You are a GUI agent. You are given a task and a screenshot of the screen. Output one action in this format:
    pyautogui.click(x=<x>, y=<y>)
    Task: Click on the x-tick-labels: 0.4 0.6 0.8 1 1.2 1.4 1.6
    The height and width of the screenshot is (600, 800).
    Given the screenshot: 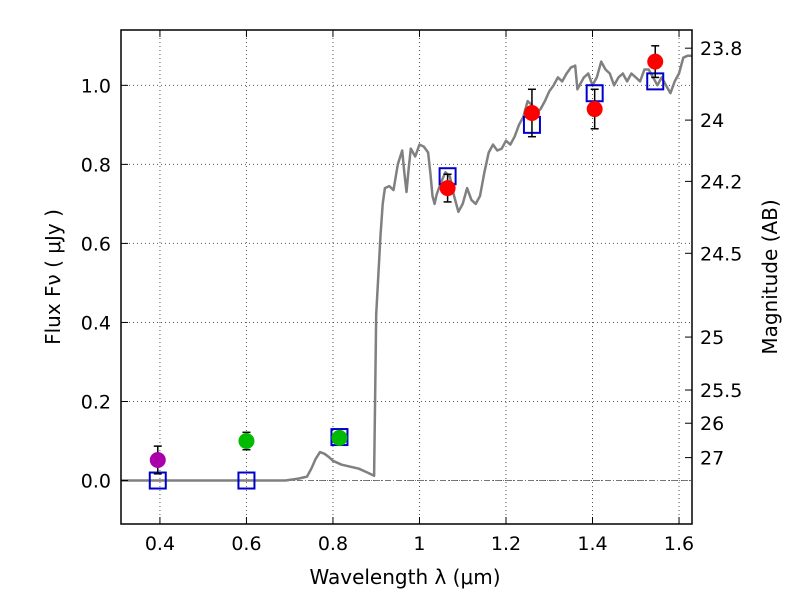 What is the action you would take?
    pyautogui.click(x=419, y=544)
    